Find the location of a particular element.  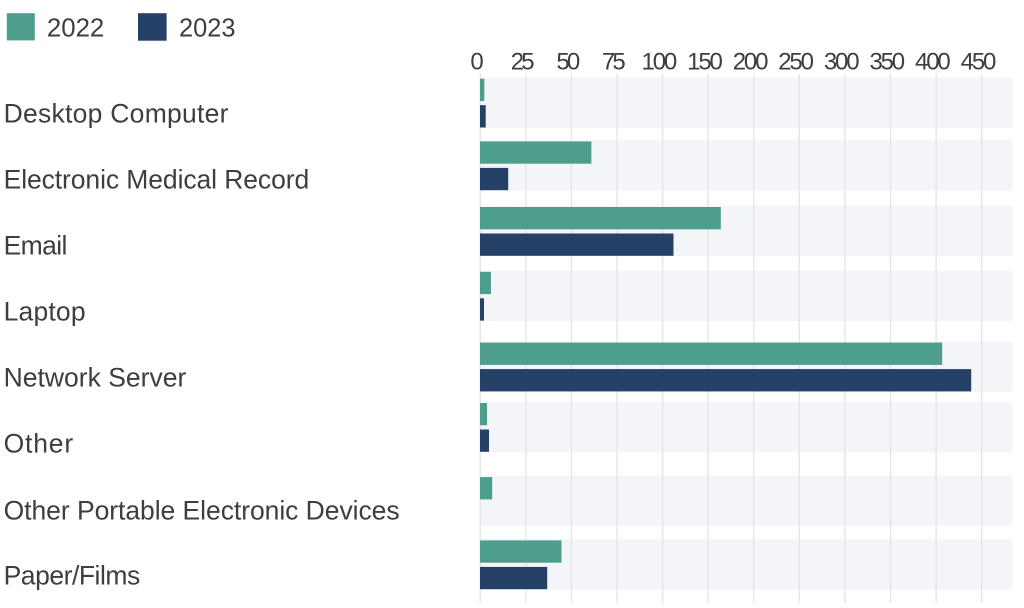

svg-text: 2022 is located at coordinates (75, 28).